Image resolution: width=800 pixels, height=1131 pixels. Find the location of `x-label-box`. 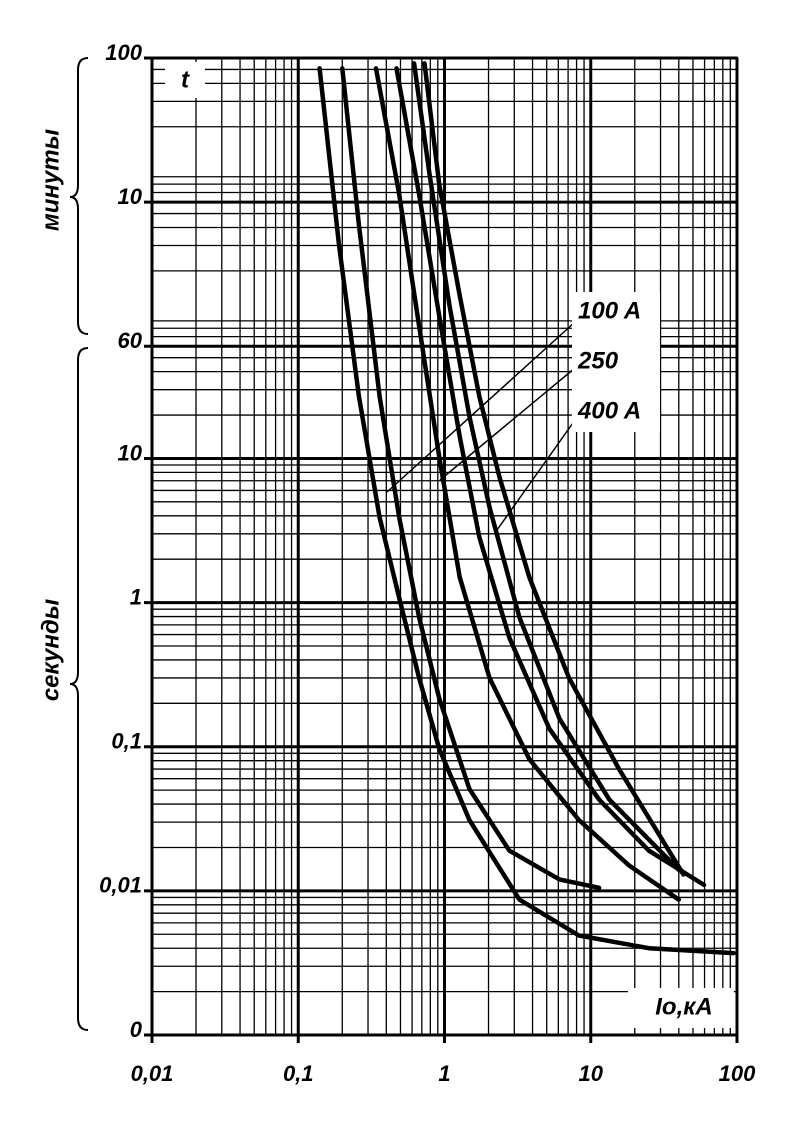

x-label-box is located at coordinates (681, 1008).